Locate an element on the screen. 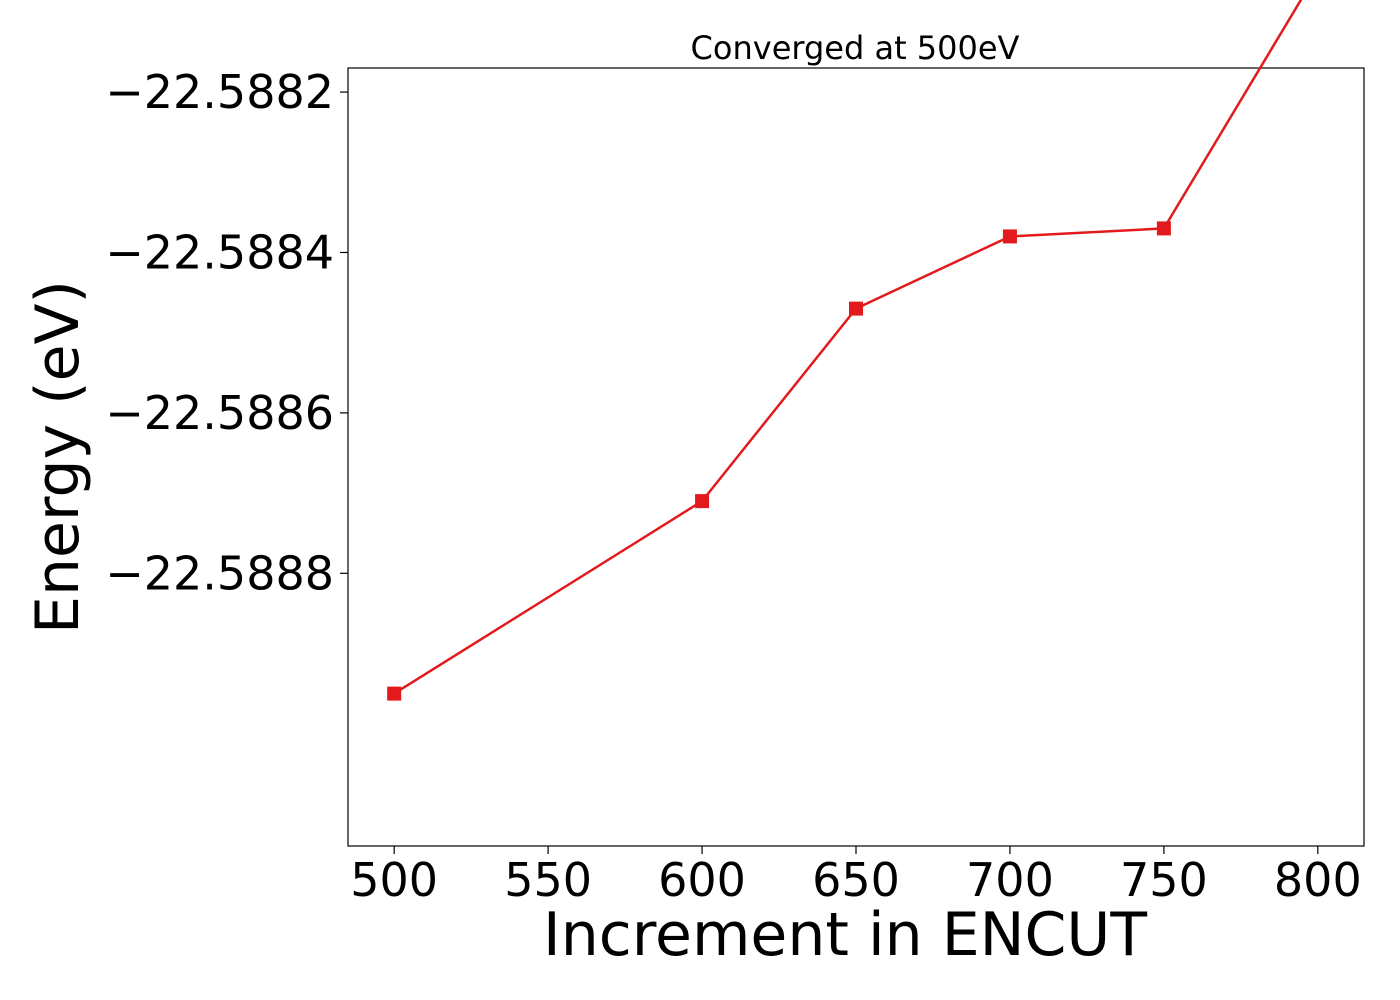 Image resolution: width=1400 pixels, height=1000 pixels. x-tick-label: 750 is located at coordinates (1164, 880).